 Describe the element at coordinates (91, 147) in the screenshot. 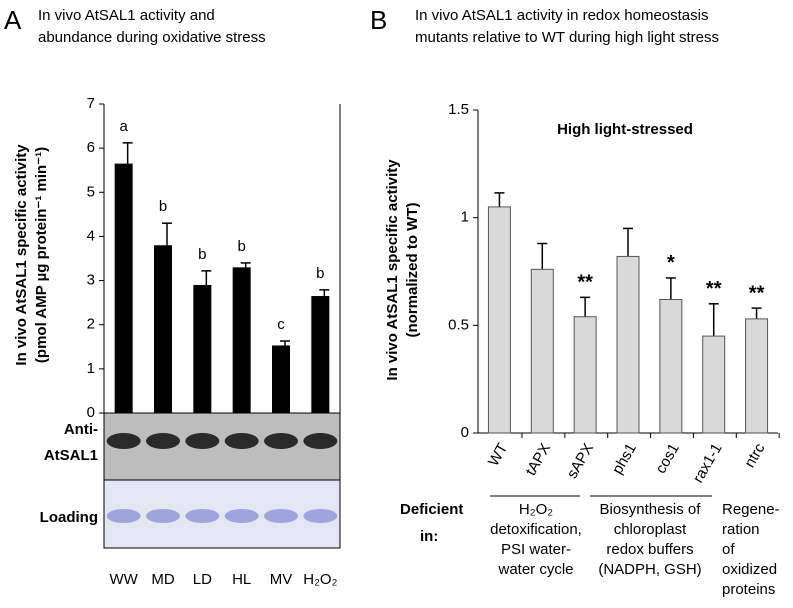

I see `y-tick-label: 6` at that location.